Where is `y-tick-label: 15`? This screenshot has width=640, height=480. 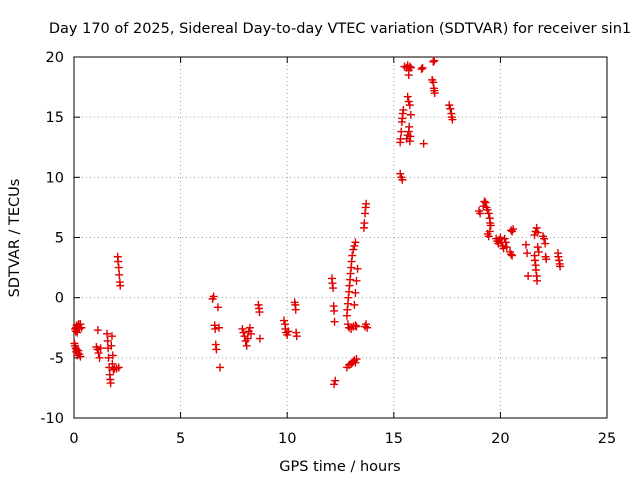
y-tick-label: 15 is located at coordinates (55, 118).